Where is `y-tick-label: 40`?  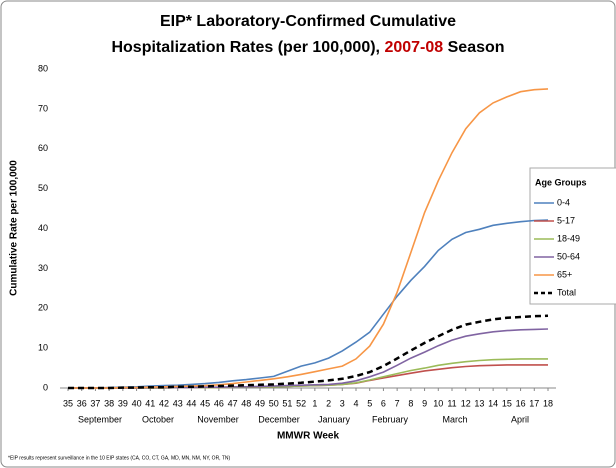
y-tick-label: 40 is located at coordinates (43, 228).